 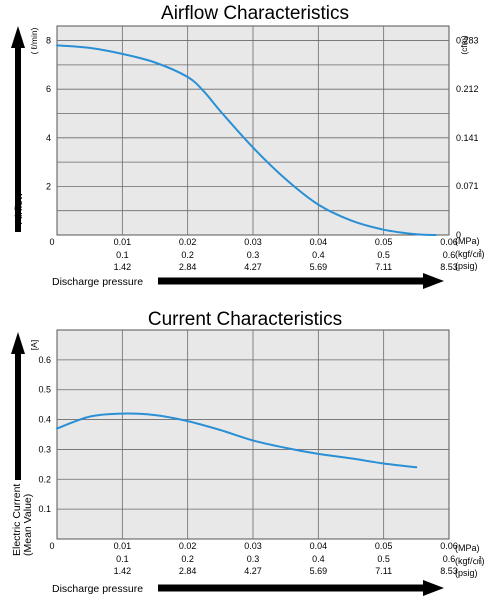 I want to click on secondary-y-tick-label: 0, so click(x=458, y=235).